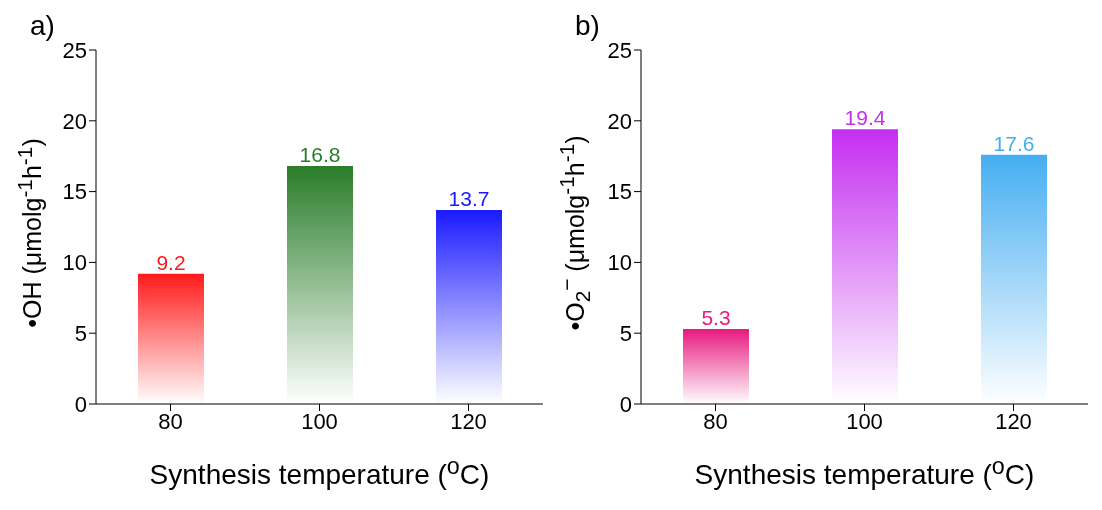 This screenshot has width=1102, height=510. Describe the element at coordinates (865, 118) in the screenshot. I see `data-label: 19.4` at that location.